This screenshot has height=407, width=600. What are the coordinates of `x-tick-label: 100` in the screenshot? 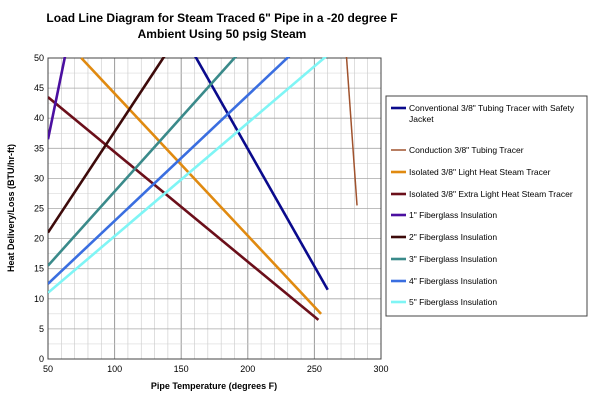 It's located at (114, 369).